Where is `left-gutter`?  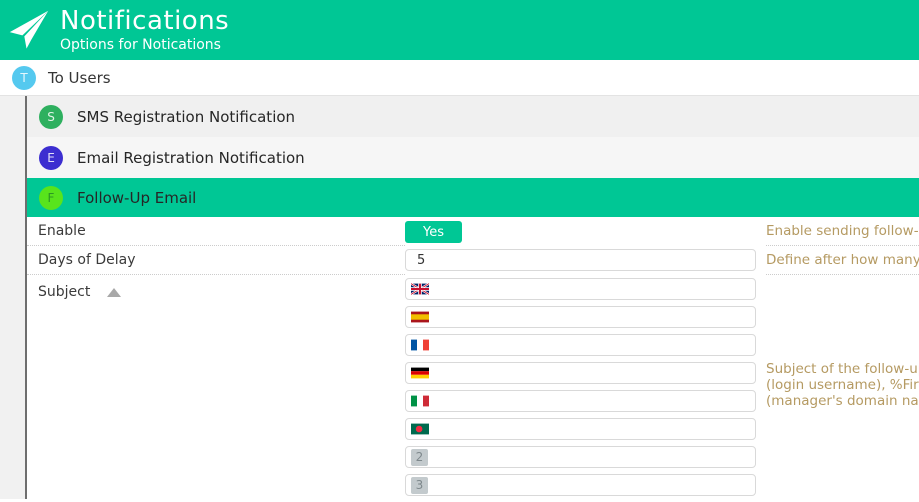
left-gutter is located at coordinates (13, 297).